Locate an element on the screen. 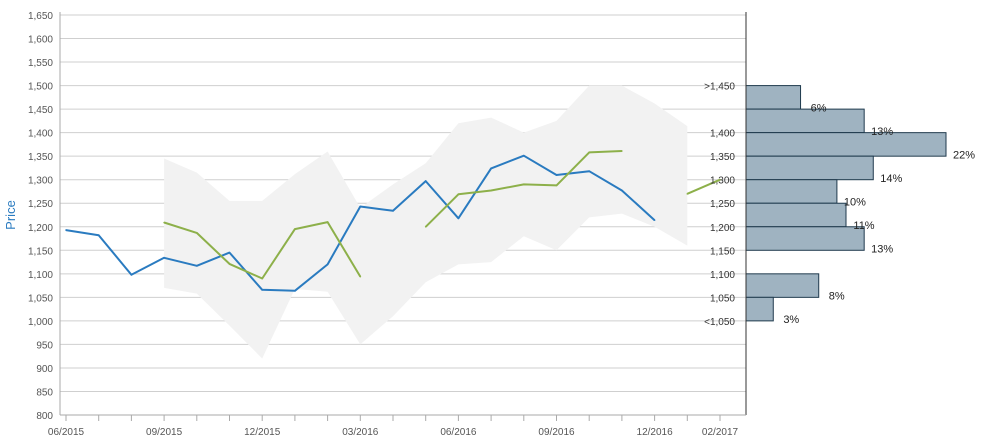 The height and width of the screenshot is (442, 988). distribution-bin-label: <1,050 is located at coordinates (719, 322).